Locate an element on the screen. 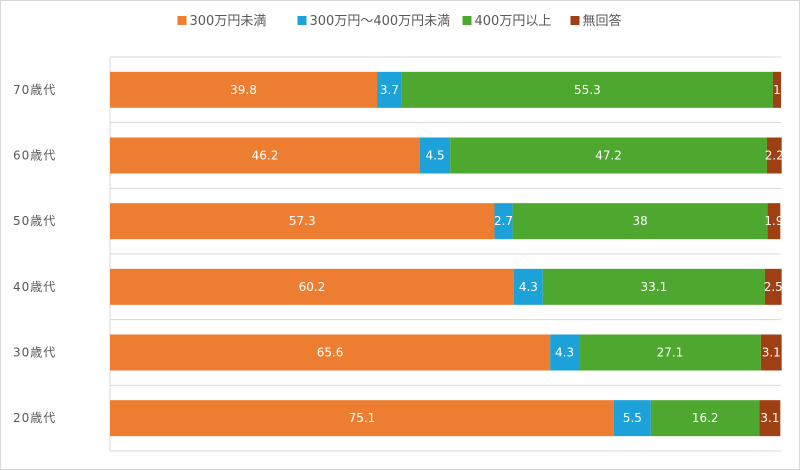 The height and width of the screenshot is (470, 800). data-label: 39.8 is located at coordinates (243, 90).